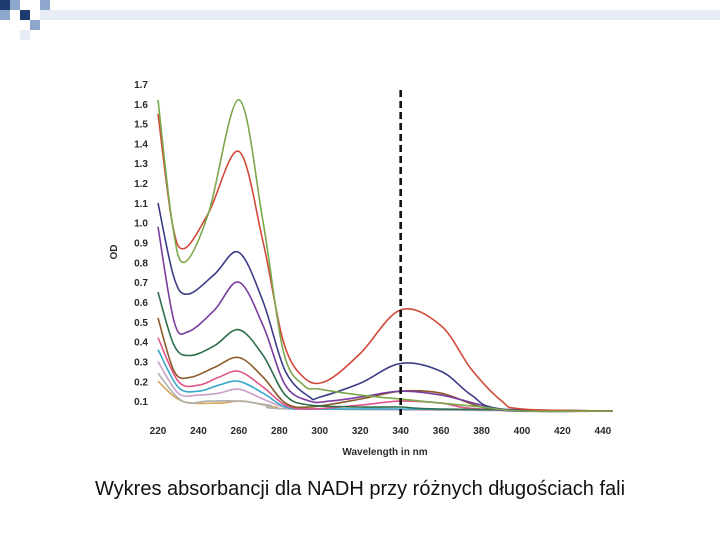  I want to click on x-tick-label: 280, so click(279, 431).